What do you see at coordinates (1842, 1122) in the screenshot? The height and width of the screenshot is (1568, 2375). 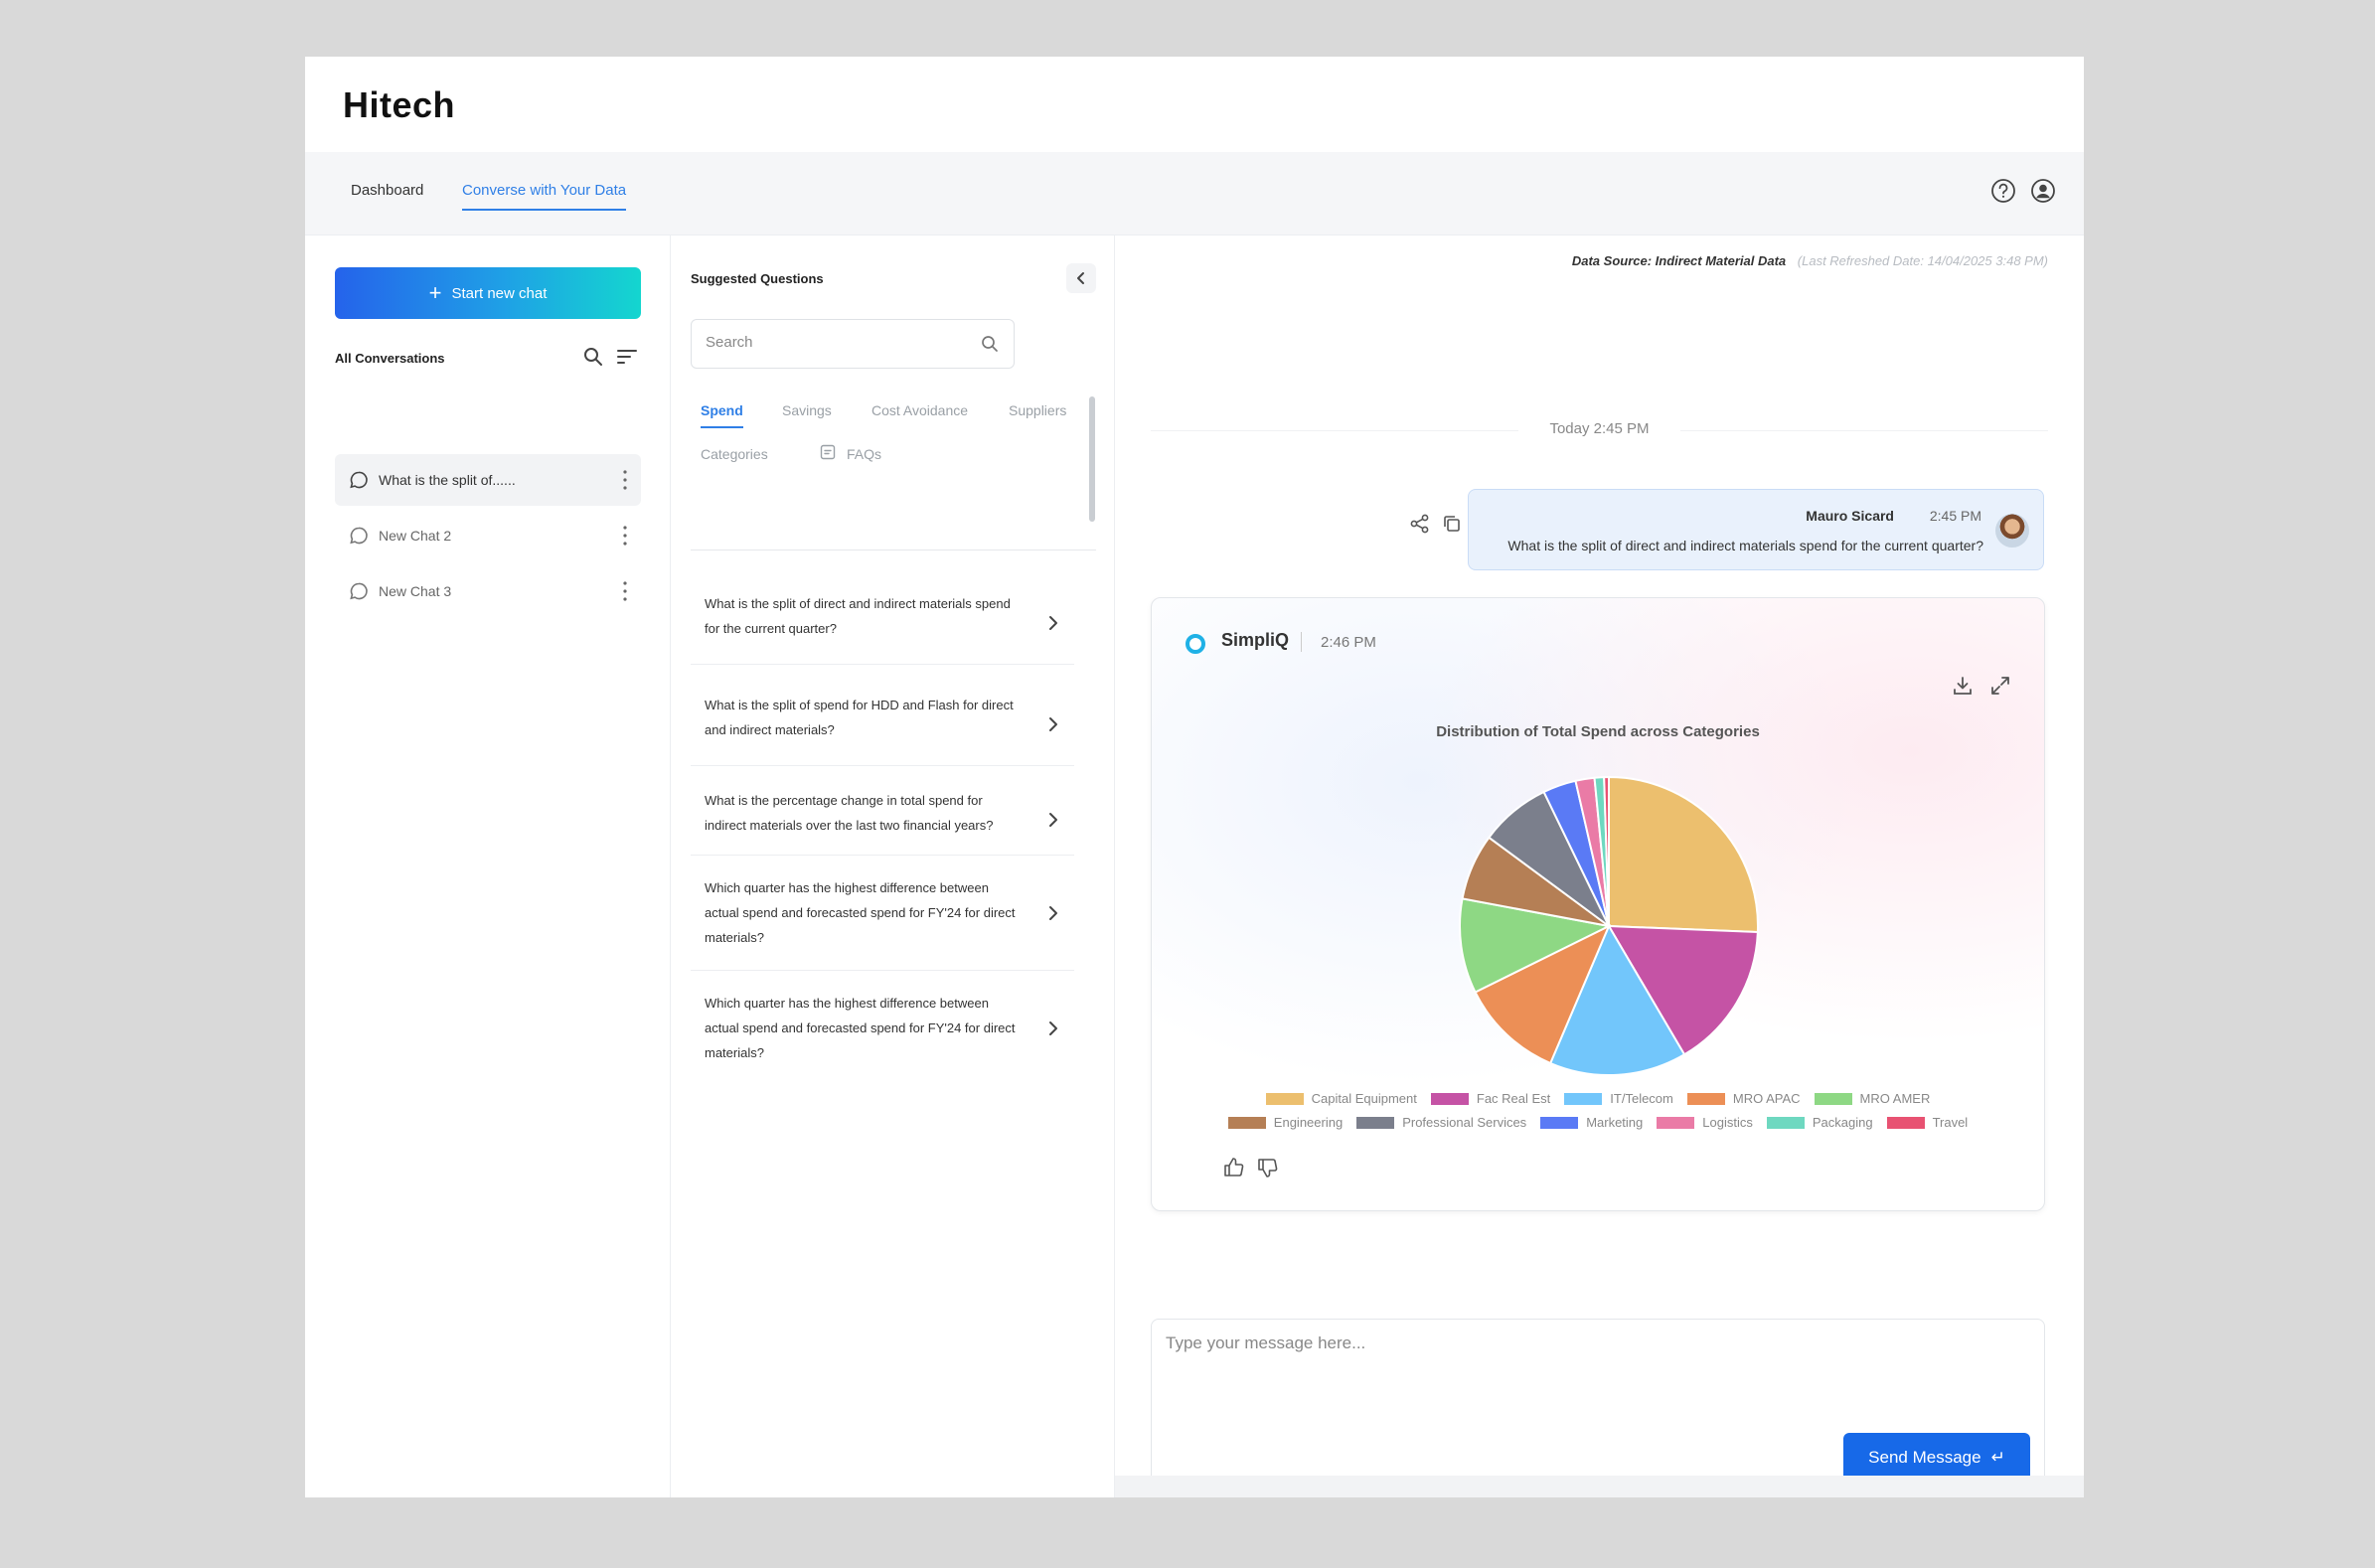 I see `legend-label: Packaging` at bounding box center [1842, 1122].